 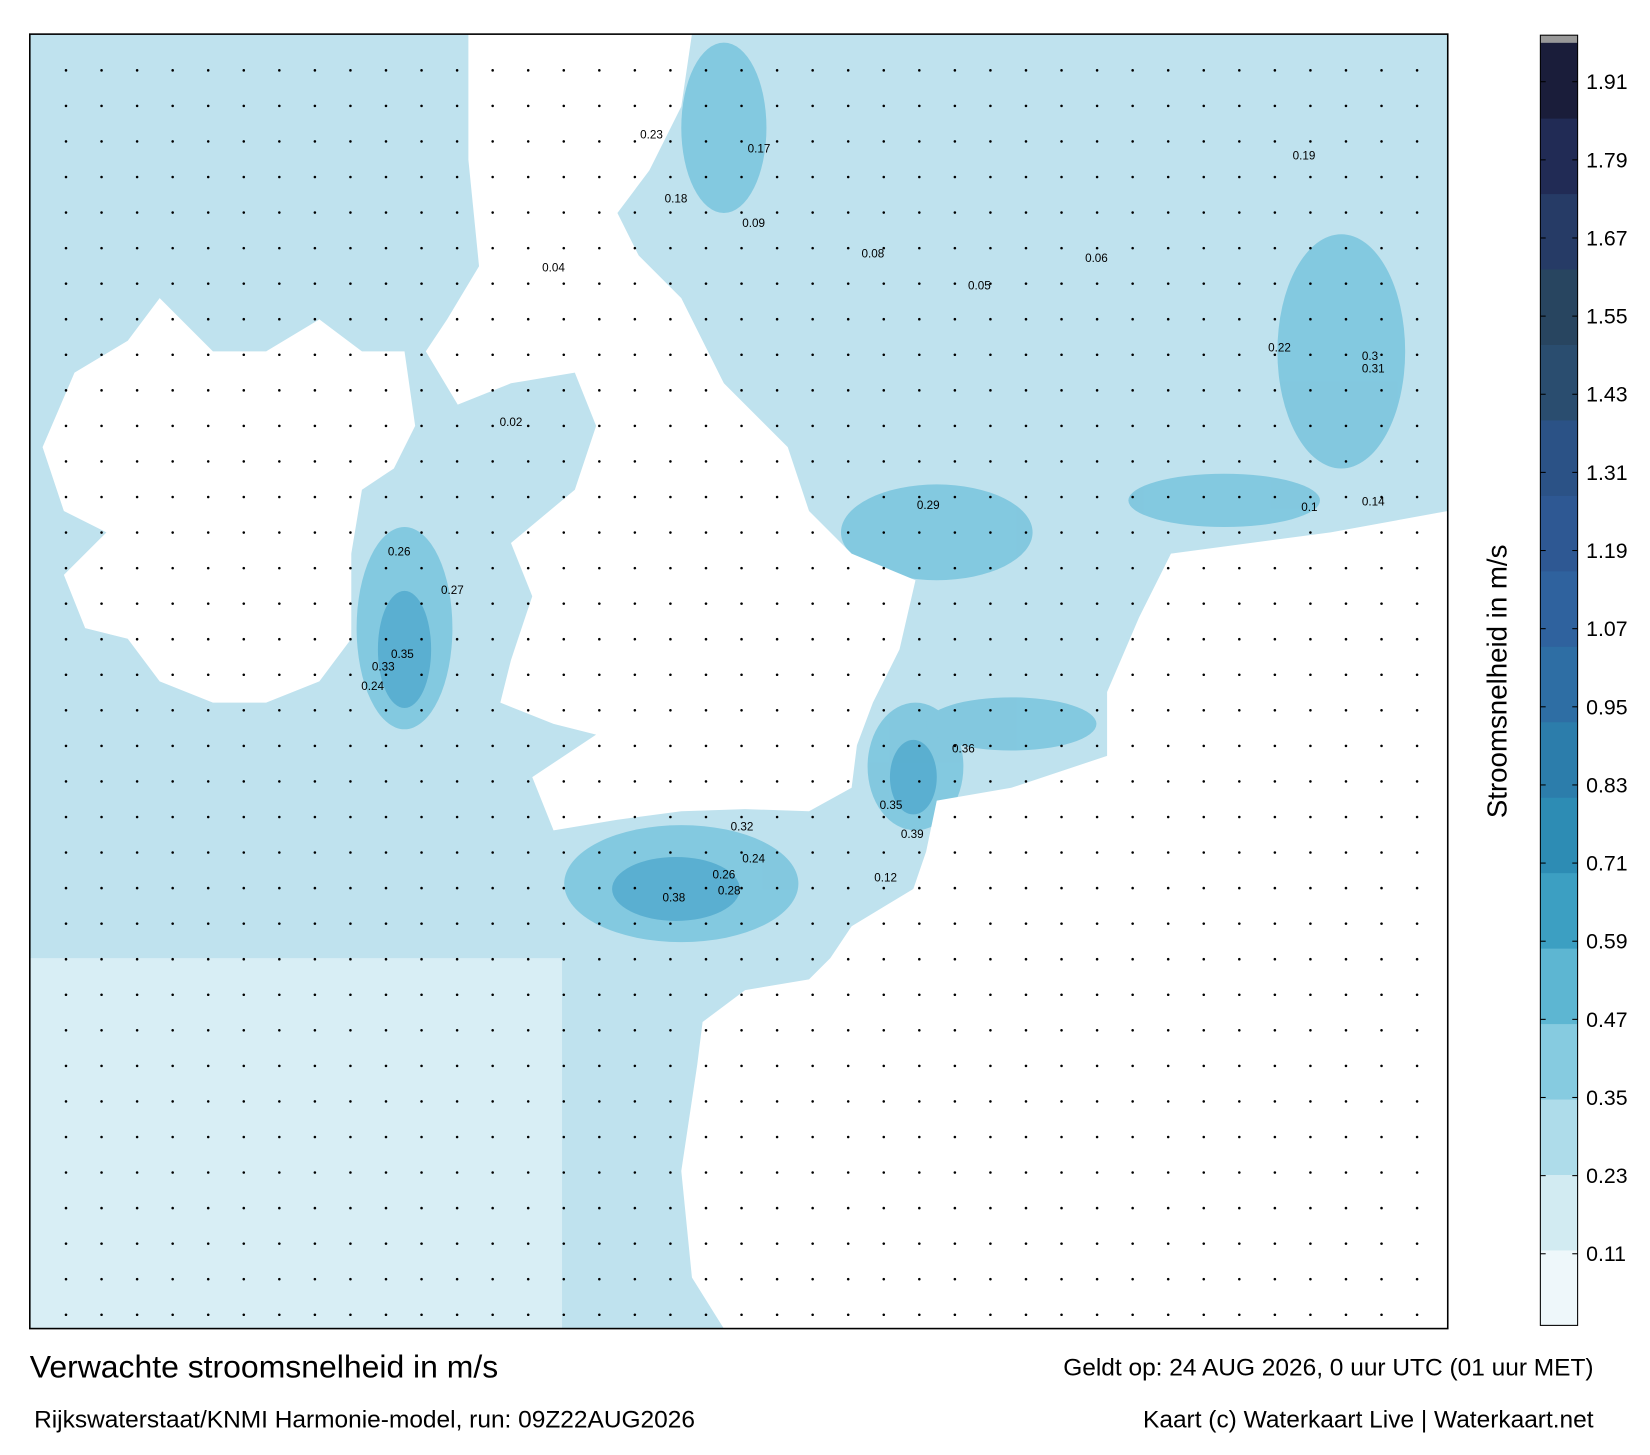 I want to click on speed-label: 0.24, so click(x=372, y=686).